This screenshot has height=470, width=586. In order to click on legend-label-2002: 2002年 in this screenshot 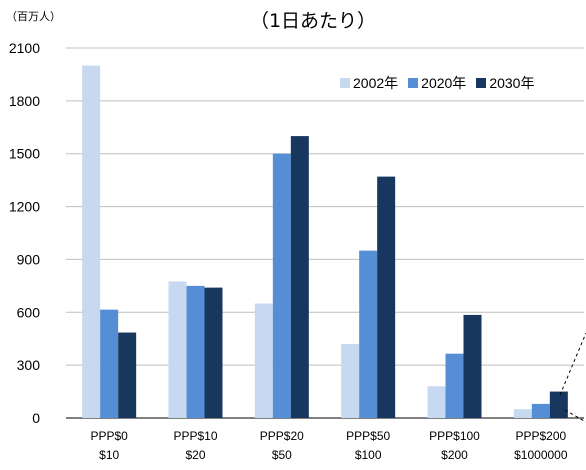, I will do `click(375, 83)`.